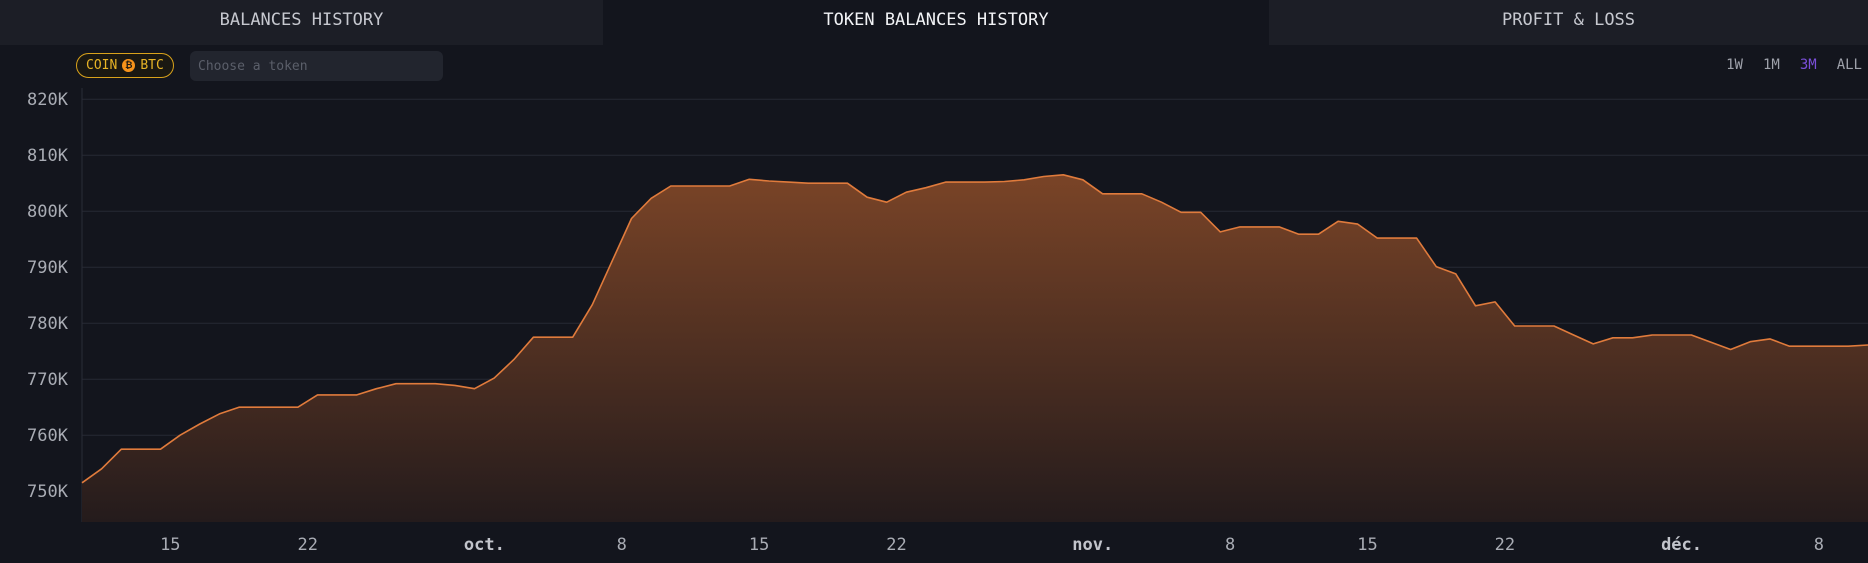 Image resolution: width=1868 pixels, height=563 pixels. Describe the element at coordinates (1771, 65) in the screenshot. I see `range-1m-button: 1M` at that location.